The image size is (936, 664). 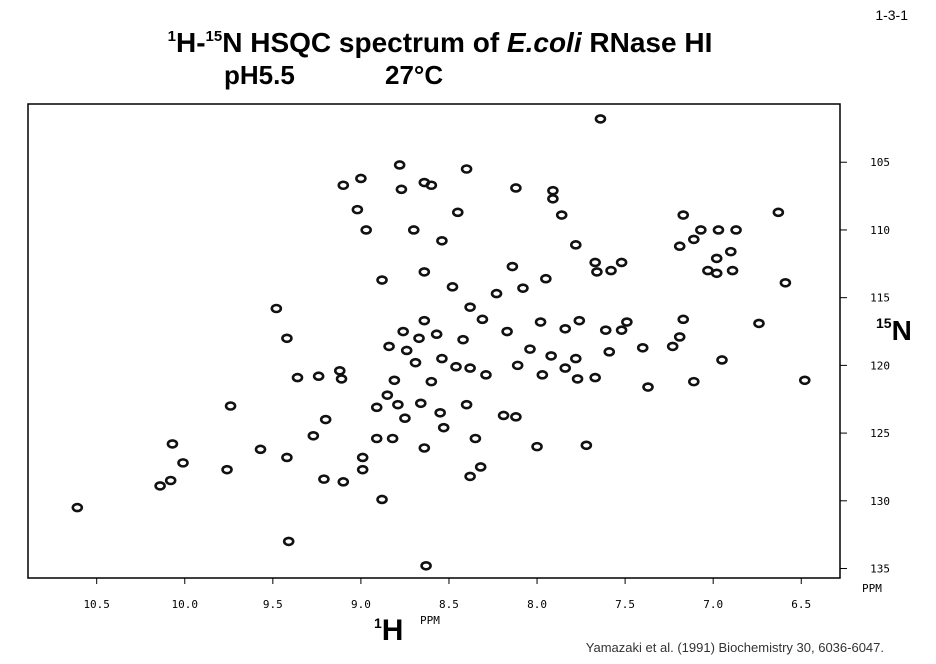 What do you see at coordinates (185, 604) in the screenshot?
I see `x-tick-label: 10.0` at bounding box center [185, 604].